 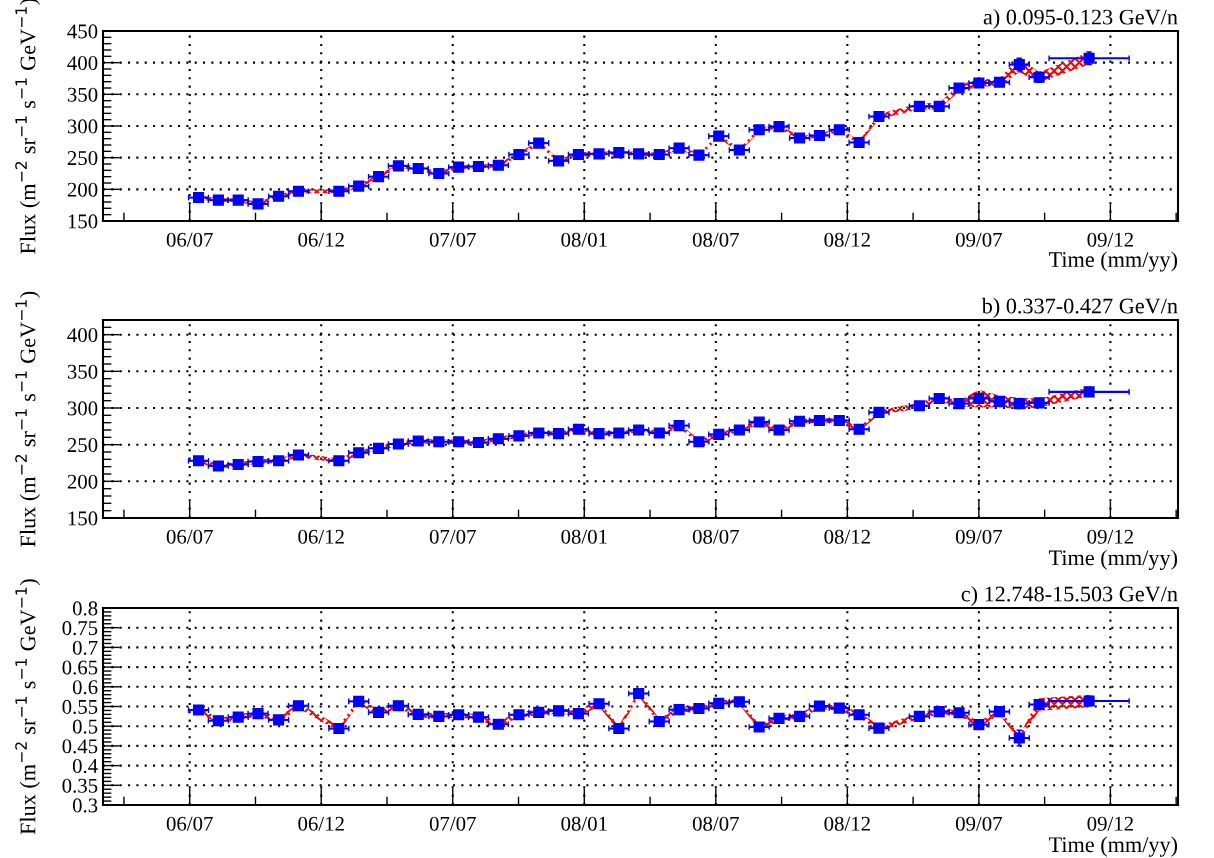 What do you see at coordinates (82, 31) in the screenshot?
I see `y-tick-label: 450` at bounding box center [82, 31].